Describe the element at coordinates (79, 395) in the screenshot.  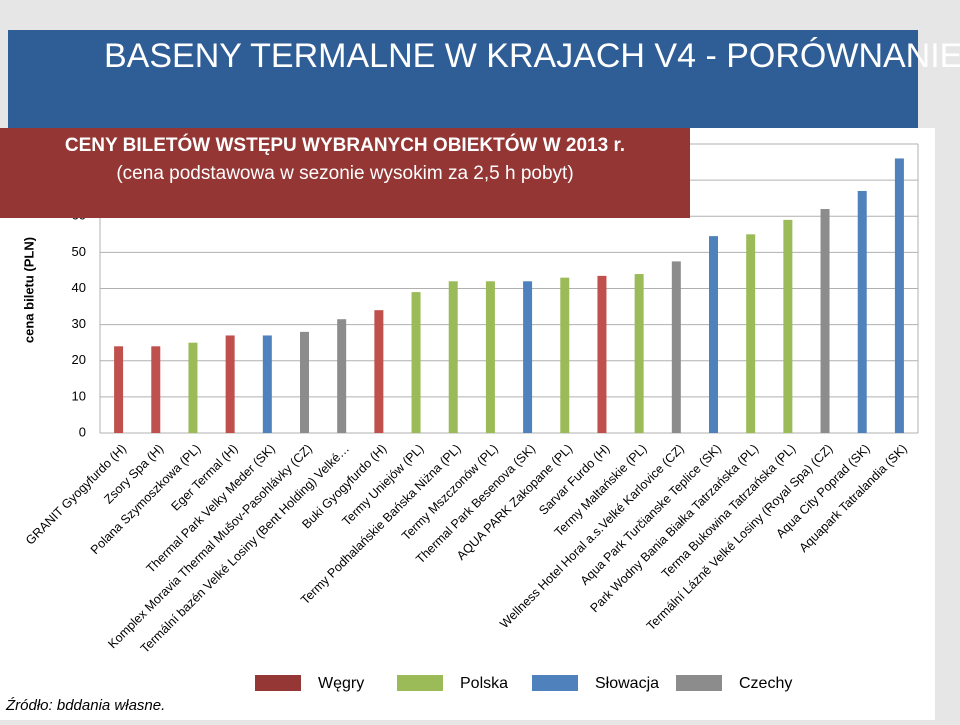
I see `y-tick-label: 10` at that location.